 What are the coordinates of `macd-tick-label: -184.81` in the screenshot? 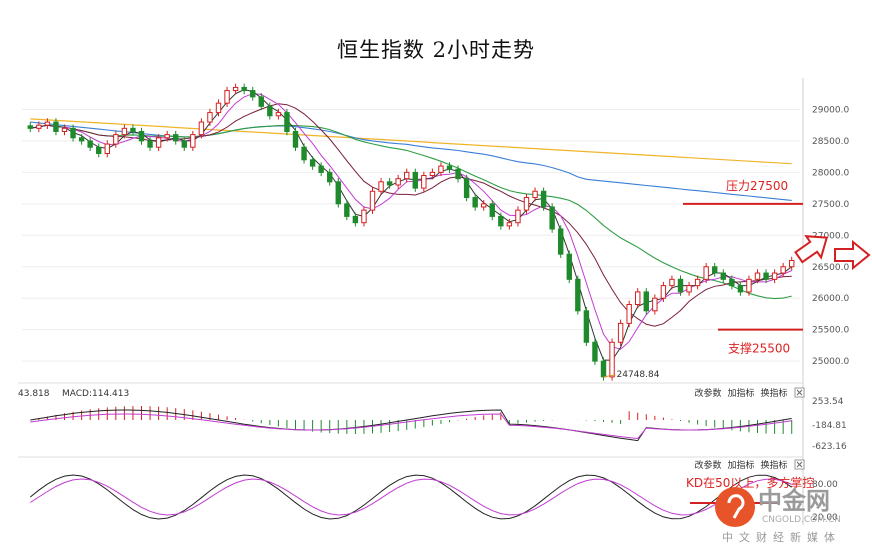 It's located at (829, 426).